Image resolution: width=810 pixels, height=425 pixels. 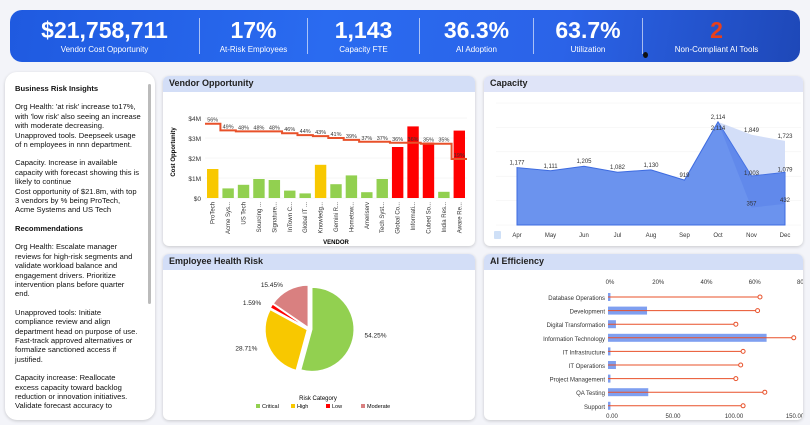 I want to click on kpi-label: Non-Compliant AI Tools, so click(x=716, y=49).